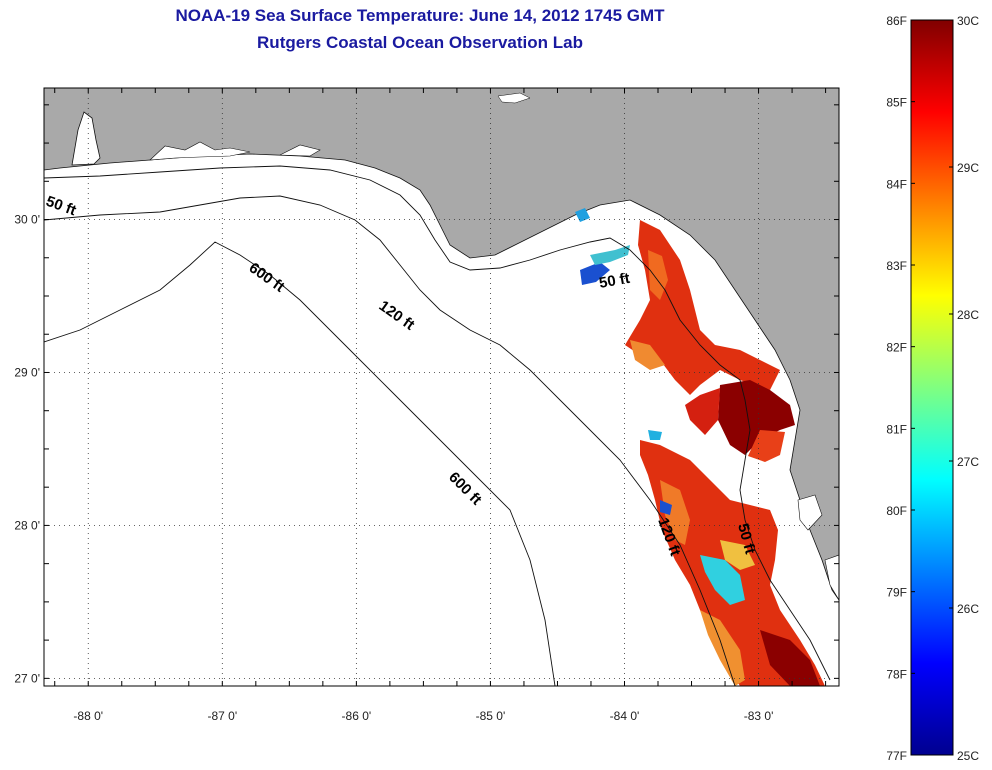 Image resolution: width=992 pixels, height=770 pixels. Describe the element at coordinates (86, 138) in the screenshot. I see `mobile-bay` at that location.